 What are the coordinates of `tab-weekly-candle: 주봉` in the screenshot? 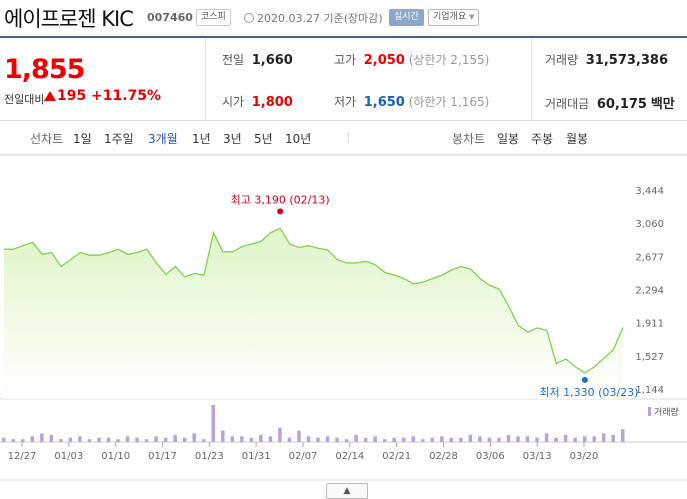 It's located at (542, 139).